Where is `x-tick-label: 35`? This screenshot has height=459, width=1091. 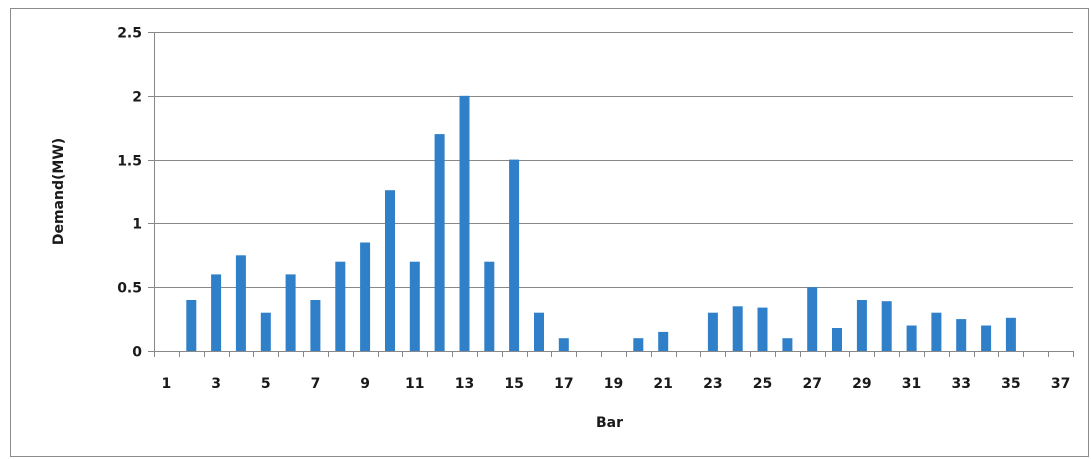
x-tick-label: 35 is located at coordinates (1010, 384).